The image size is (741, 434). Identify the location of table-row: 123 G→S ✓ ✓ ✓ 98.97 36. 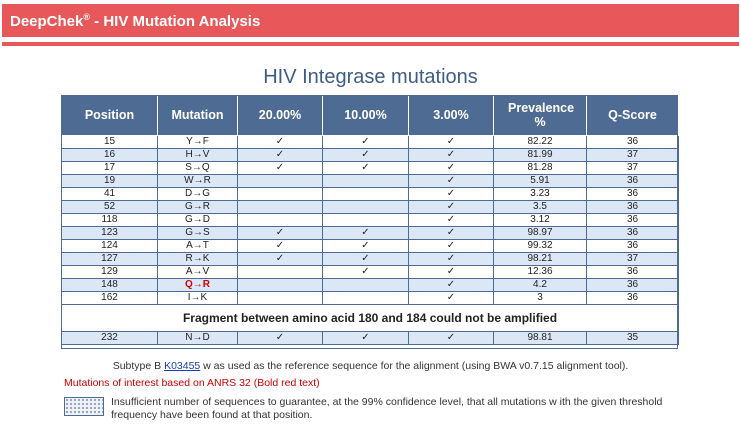
(370, 233).